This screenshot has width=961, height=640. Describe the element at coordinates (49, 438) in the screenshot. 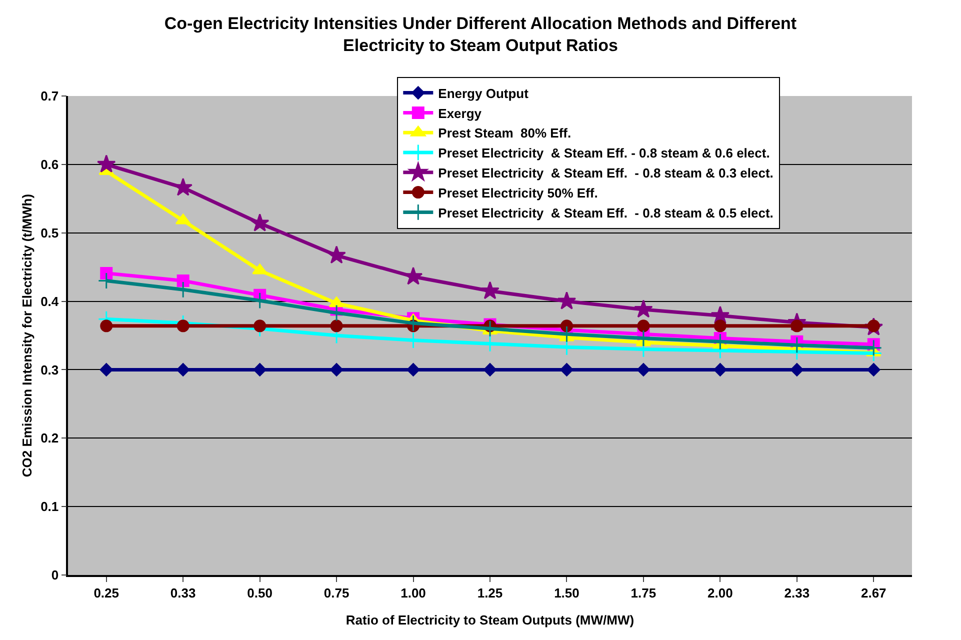

I see `y-tick-label: 0.2` at that location.